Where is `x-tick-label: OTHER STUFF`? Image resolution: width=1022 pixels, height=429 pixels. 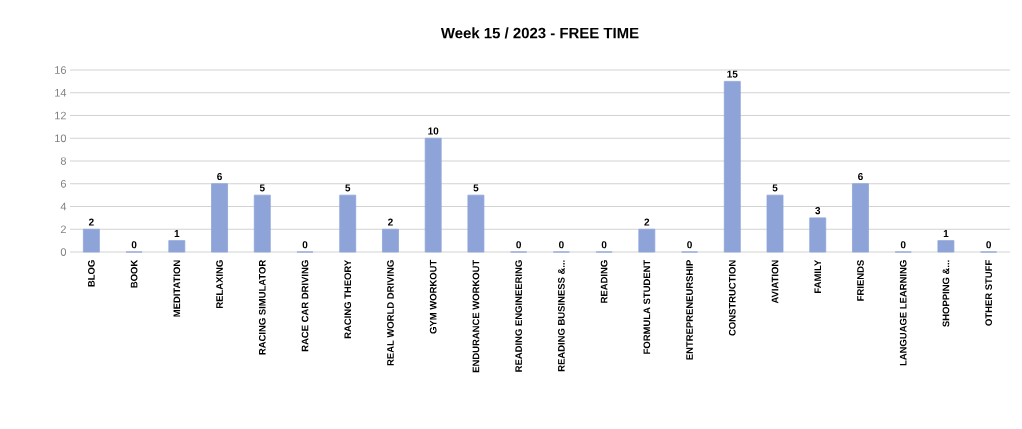 x-tick-label: OTHER STUFF is located at coordinates (988, 293).